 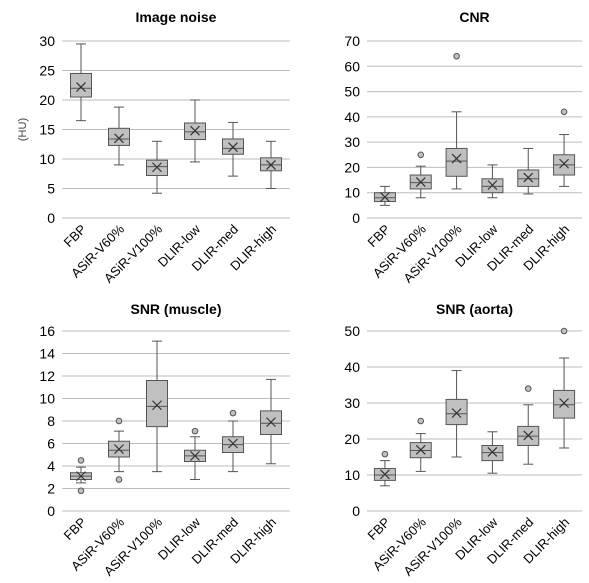 What do you see at coordinates (47, 130) in the screenshot?
I see `y-tick-label: 15` at bounding box center [47, 130].